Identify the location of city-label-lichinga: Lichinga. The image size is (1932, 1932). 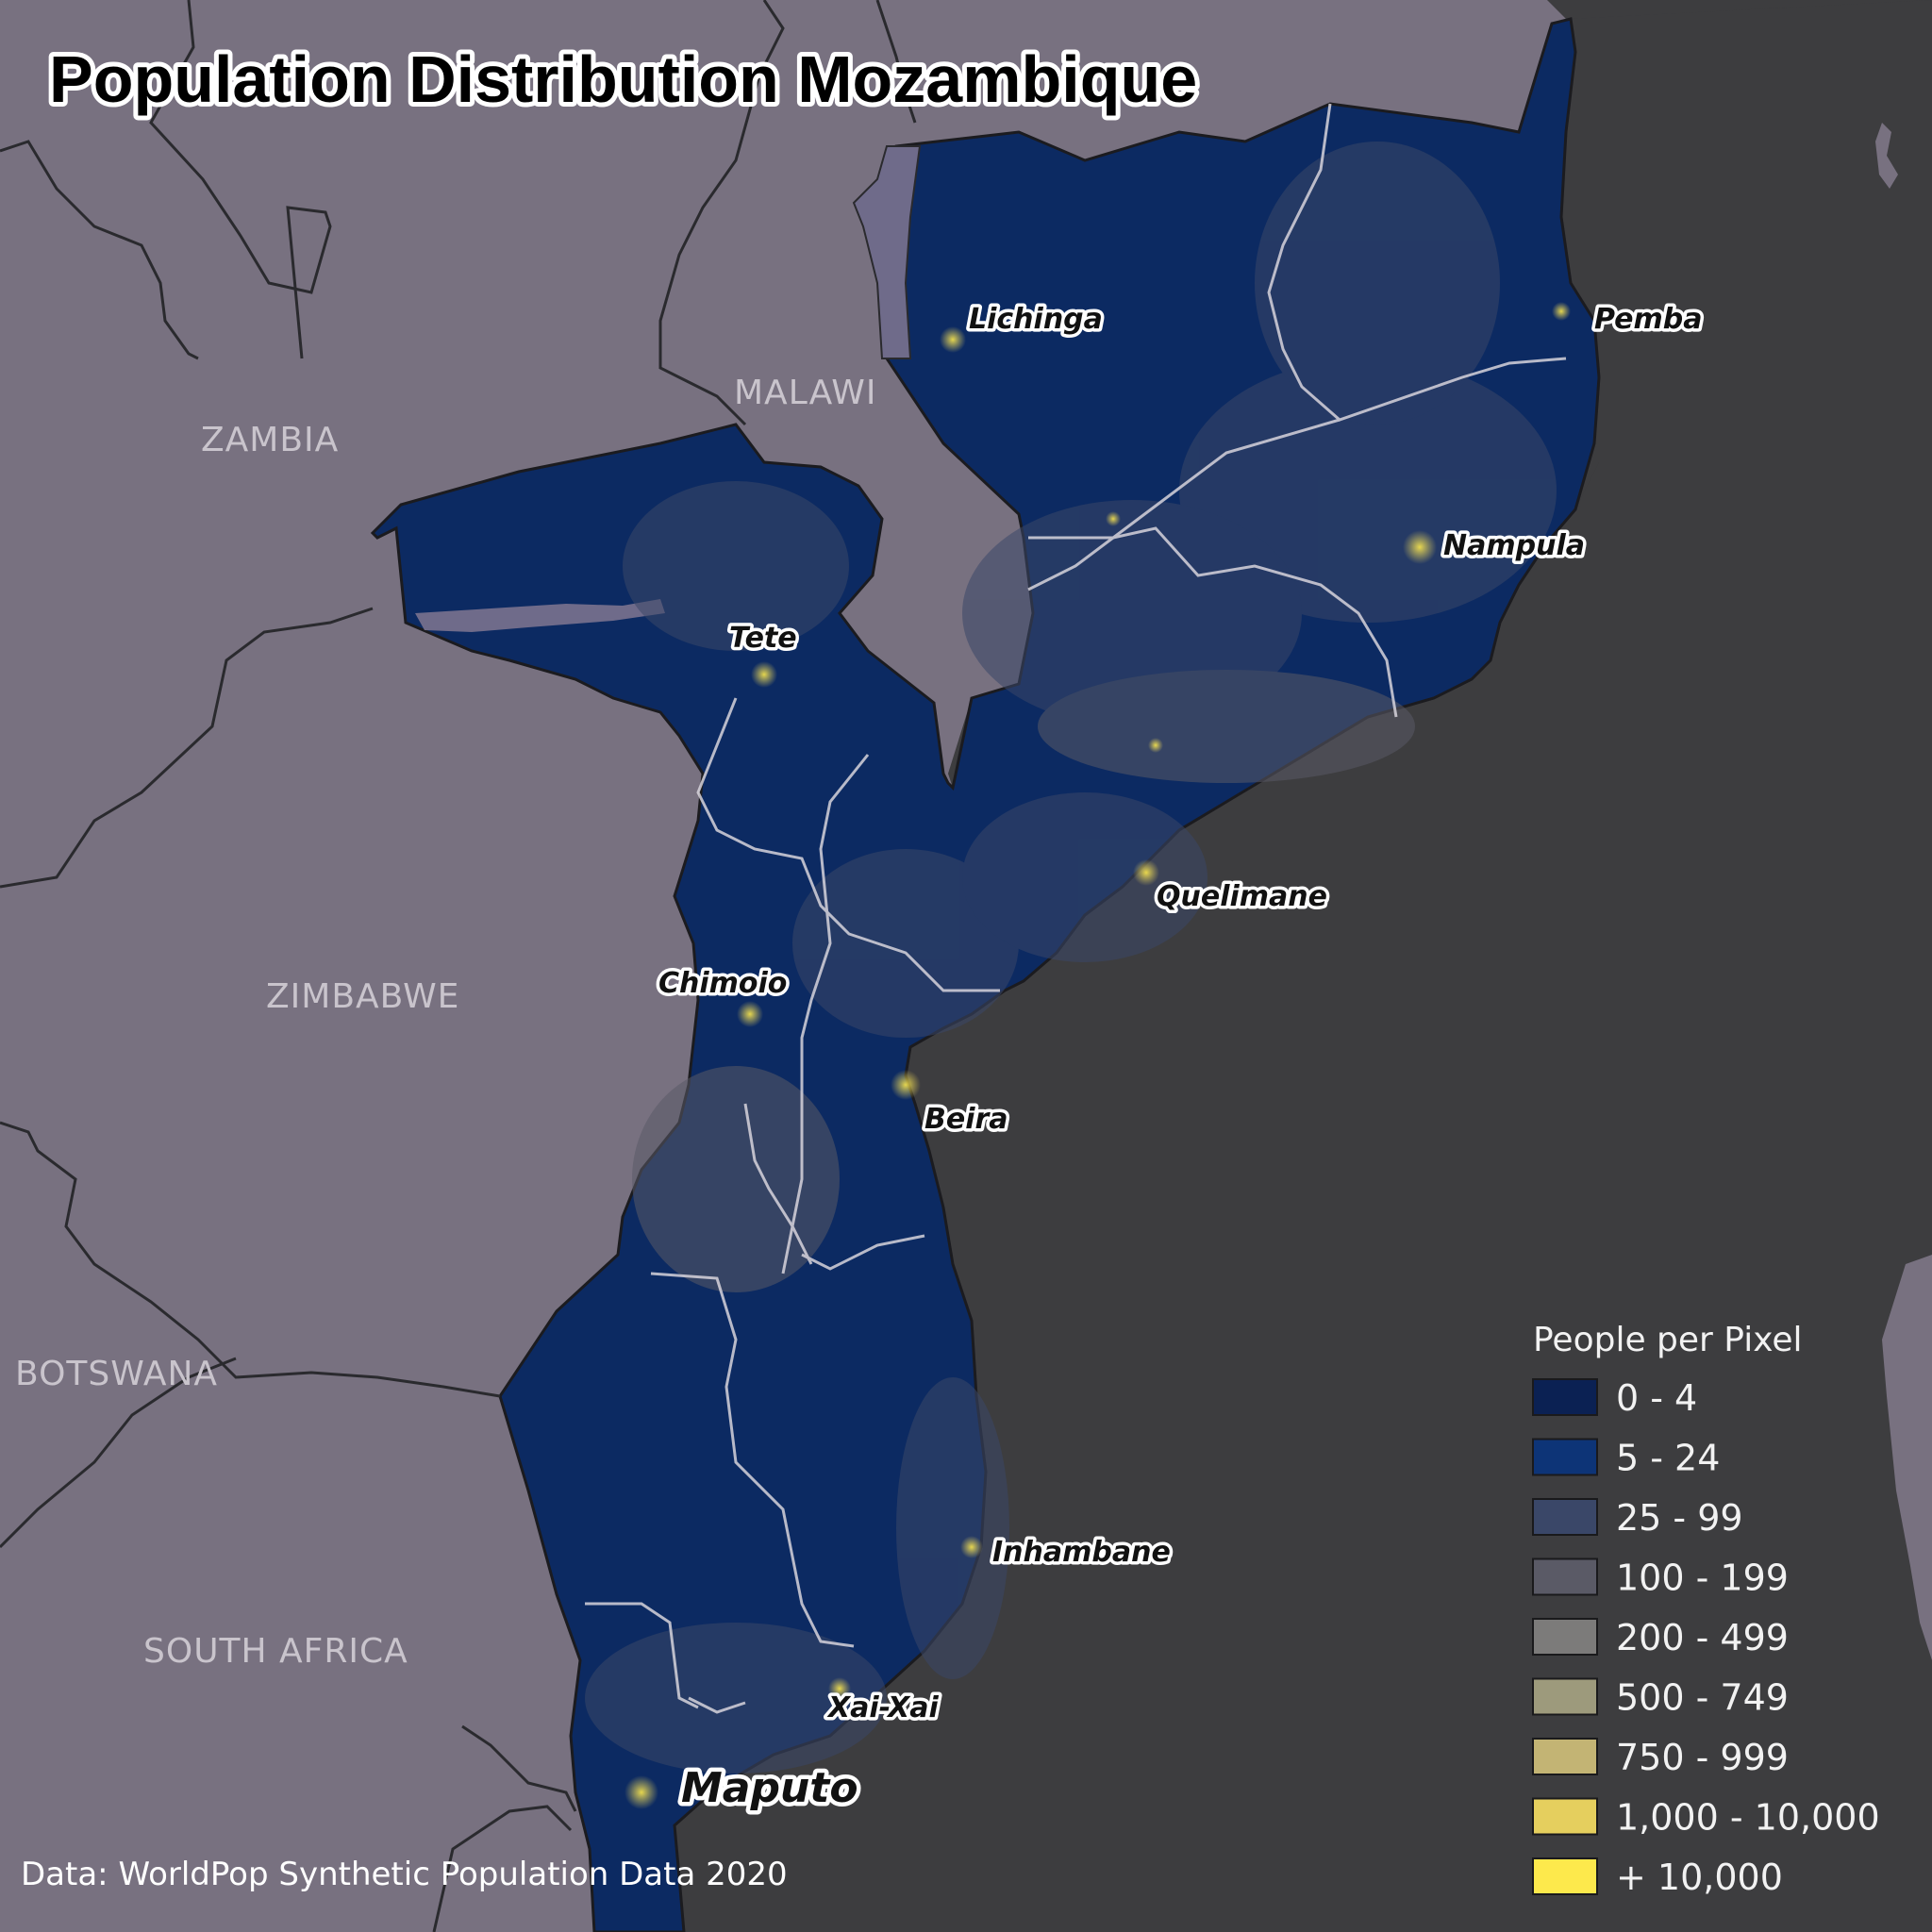
(1036, 320).